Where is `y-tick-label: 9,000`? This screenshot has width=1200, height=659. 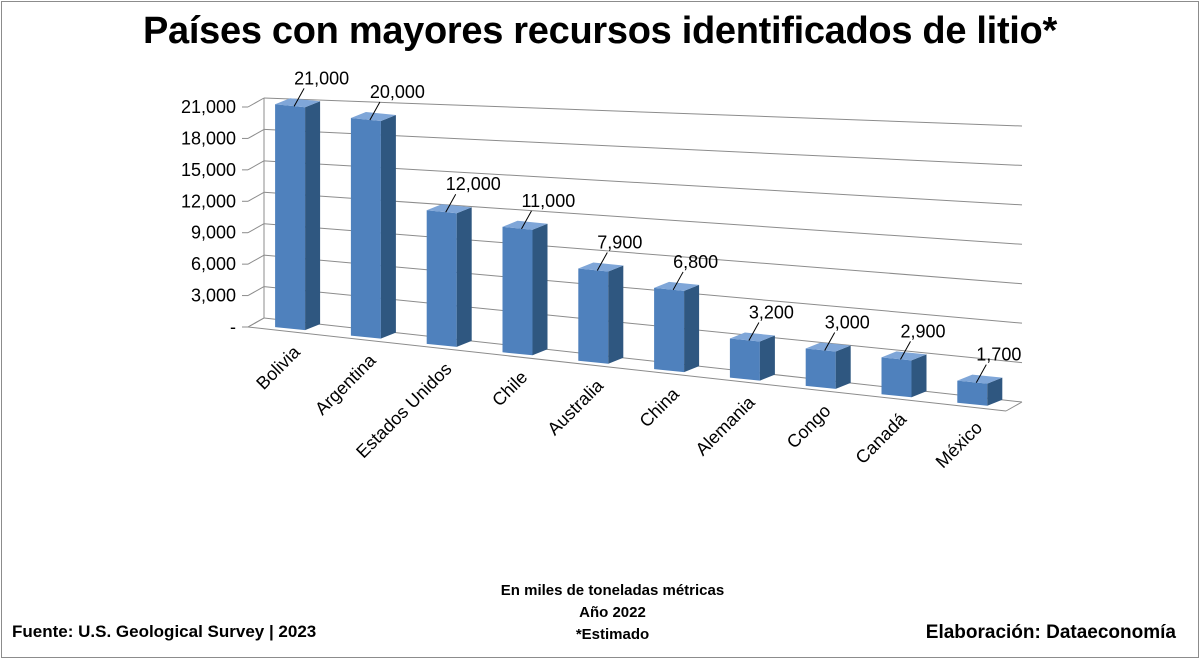 y-tick-label: 9,000 is located at coordinates (213, 233).